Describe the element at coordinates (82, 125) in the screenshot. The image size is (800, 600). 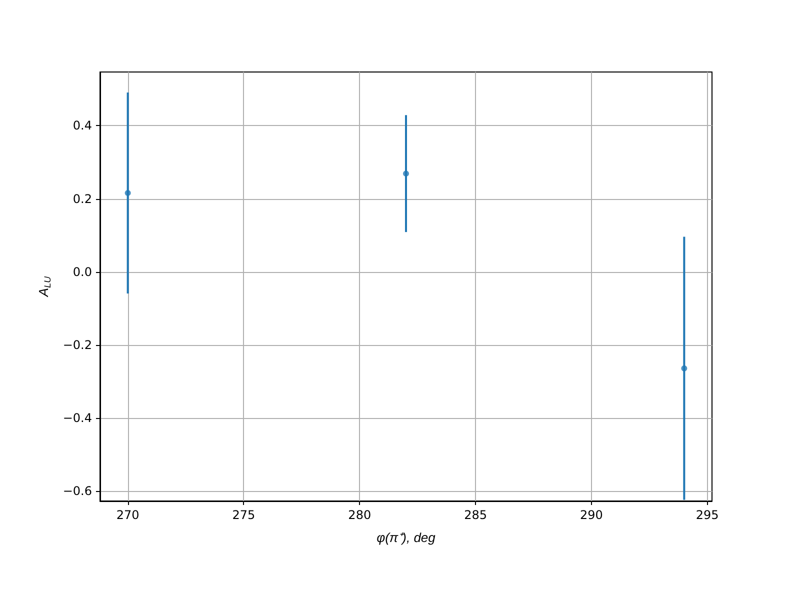
I see `y-tick-label: 0.4` at that location.